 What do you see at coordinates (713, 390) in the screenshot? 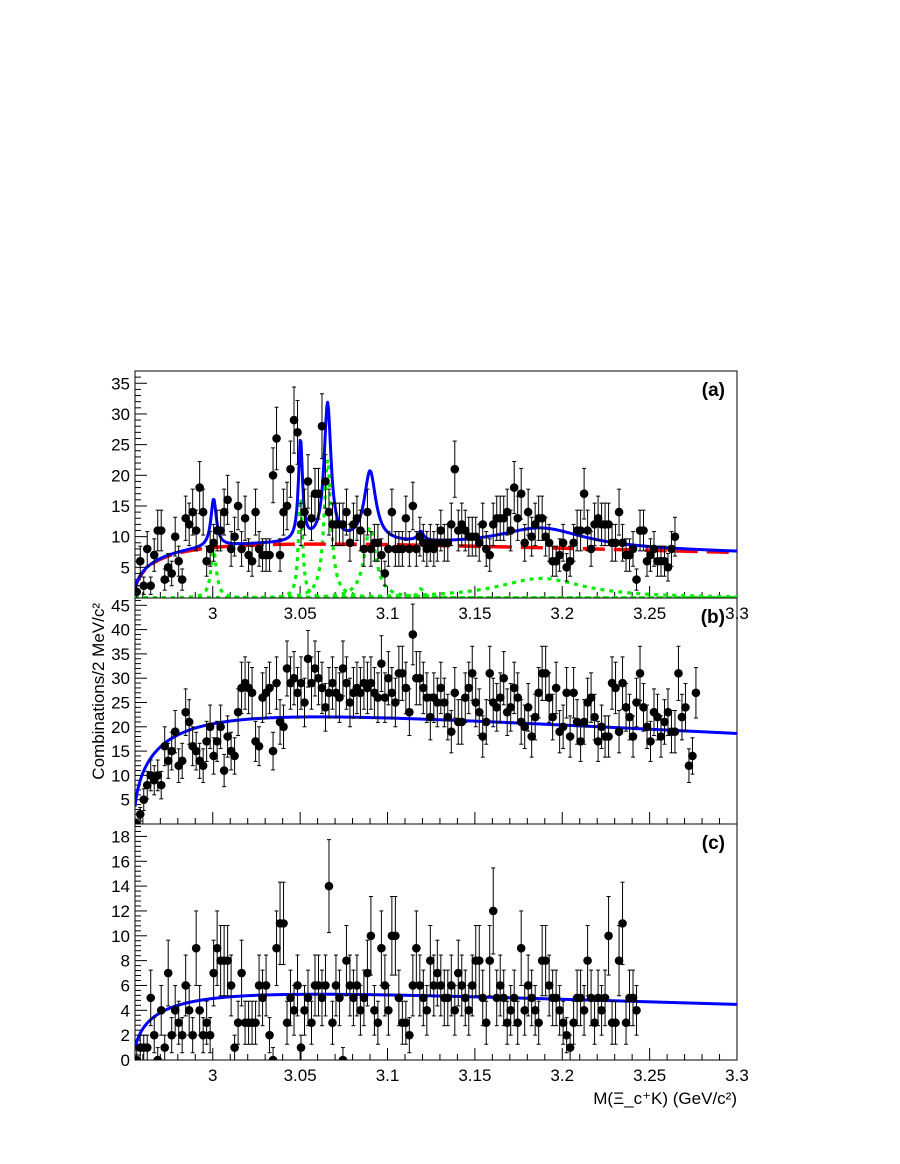
I see `panel-label: (a)` at bounding box center [713, 390].